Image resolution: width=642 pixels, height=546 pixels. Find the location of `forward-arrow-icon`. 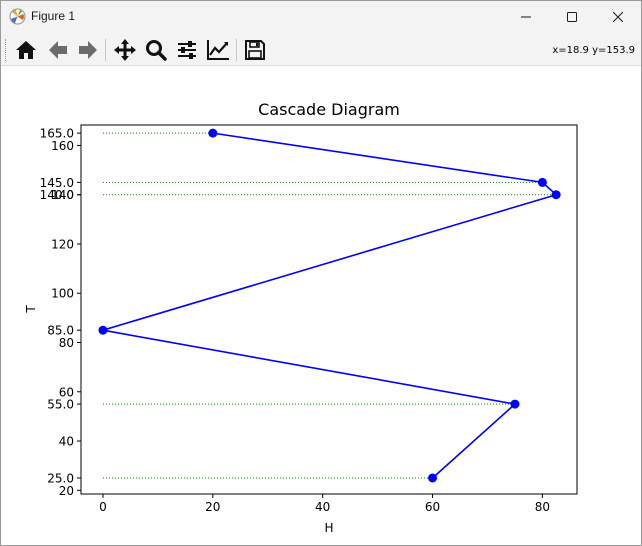

forward-arrow-icon is located at coordinates (88, 50).